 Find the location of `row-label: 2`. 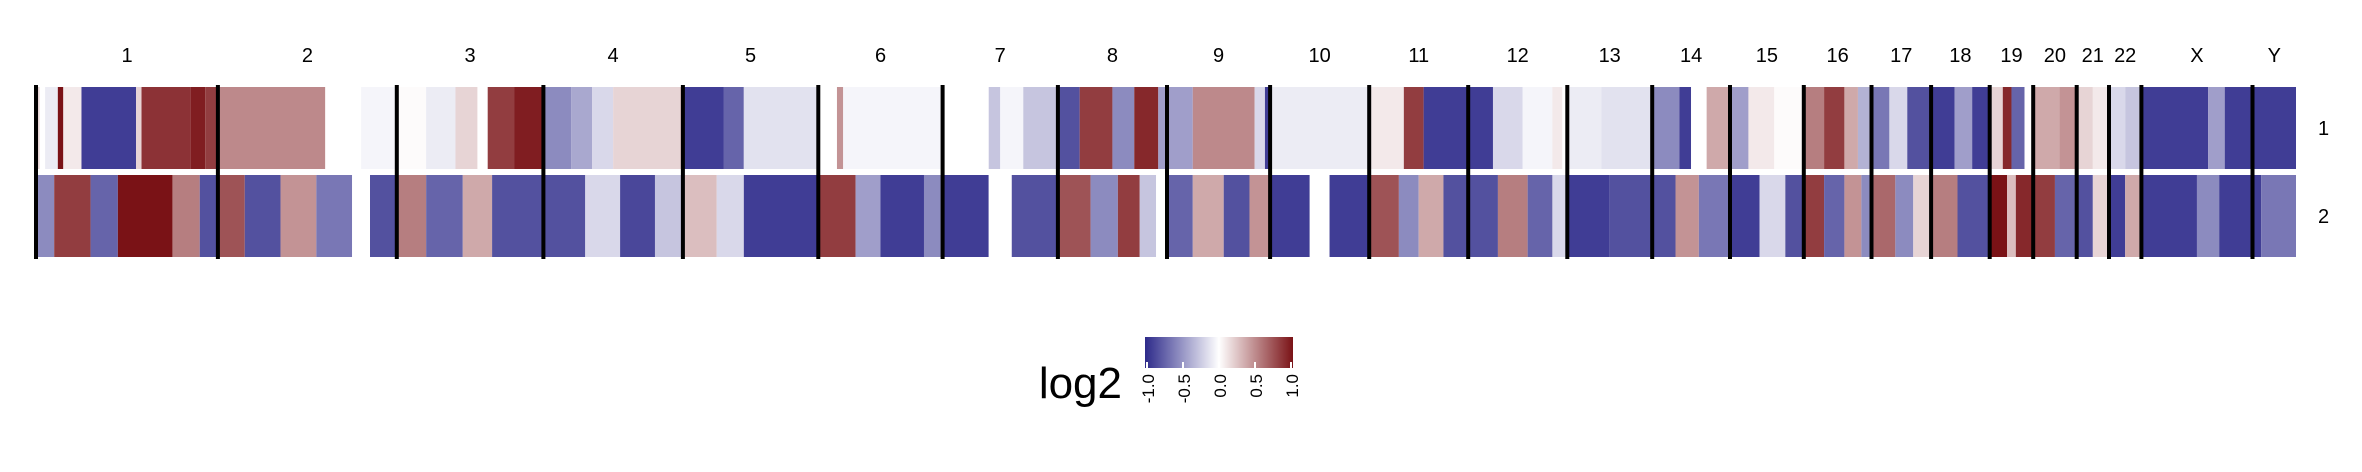

row-label: 2 is located at coordinates (2323, 217).